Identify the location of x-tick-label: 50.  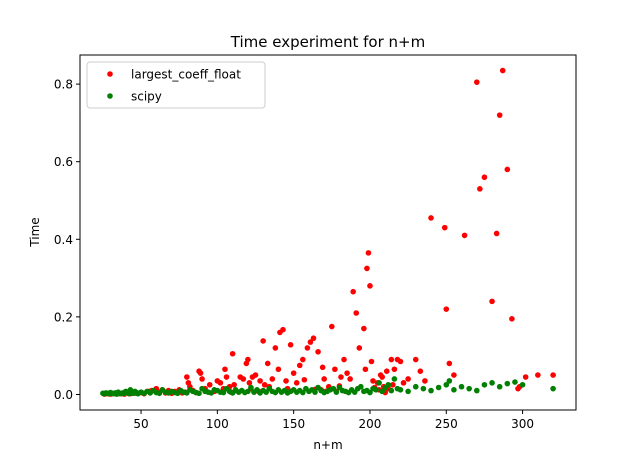
(140, 424).